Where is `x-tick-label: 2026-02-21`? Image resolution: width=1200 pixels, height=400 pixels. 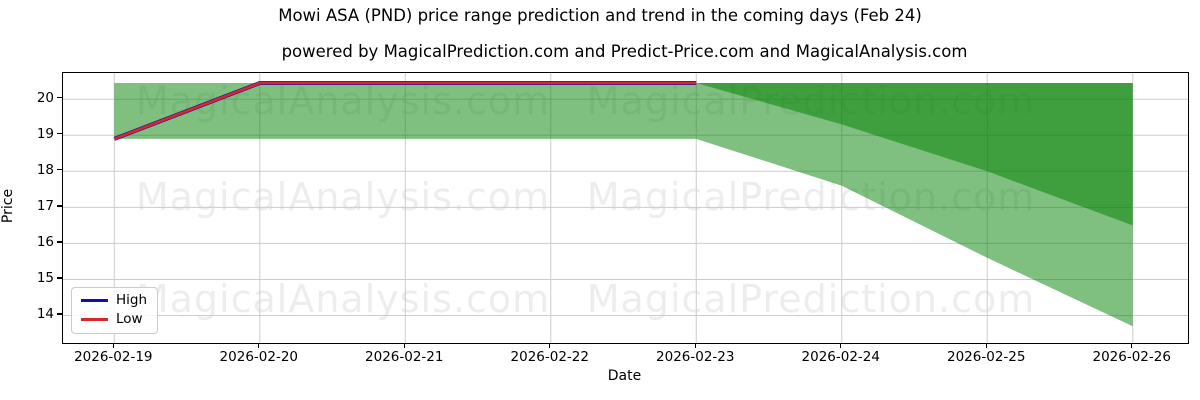
x-tick-label: 2026-02-21 is located at coordinates (404, 357).